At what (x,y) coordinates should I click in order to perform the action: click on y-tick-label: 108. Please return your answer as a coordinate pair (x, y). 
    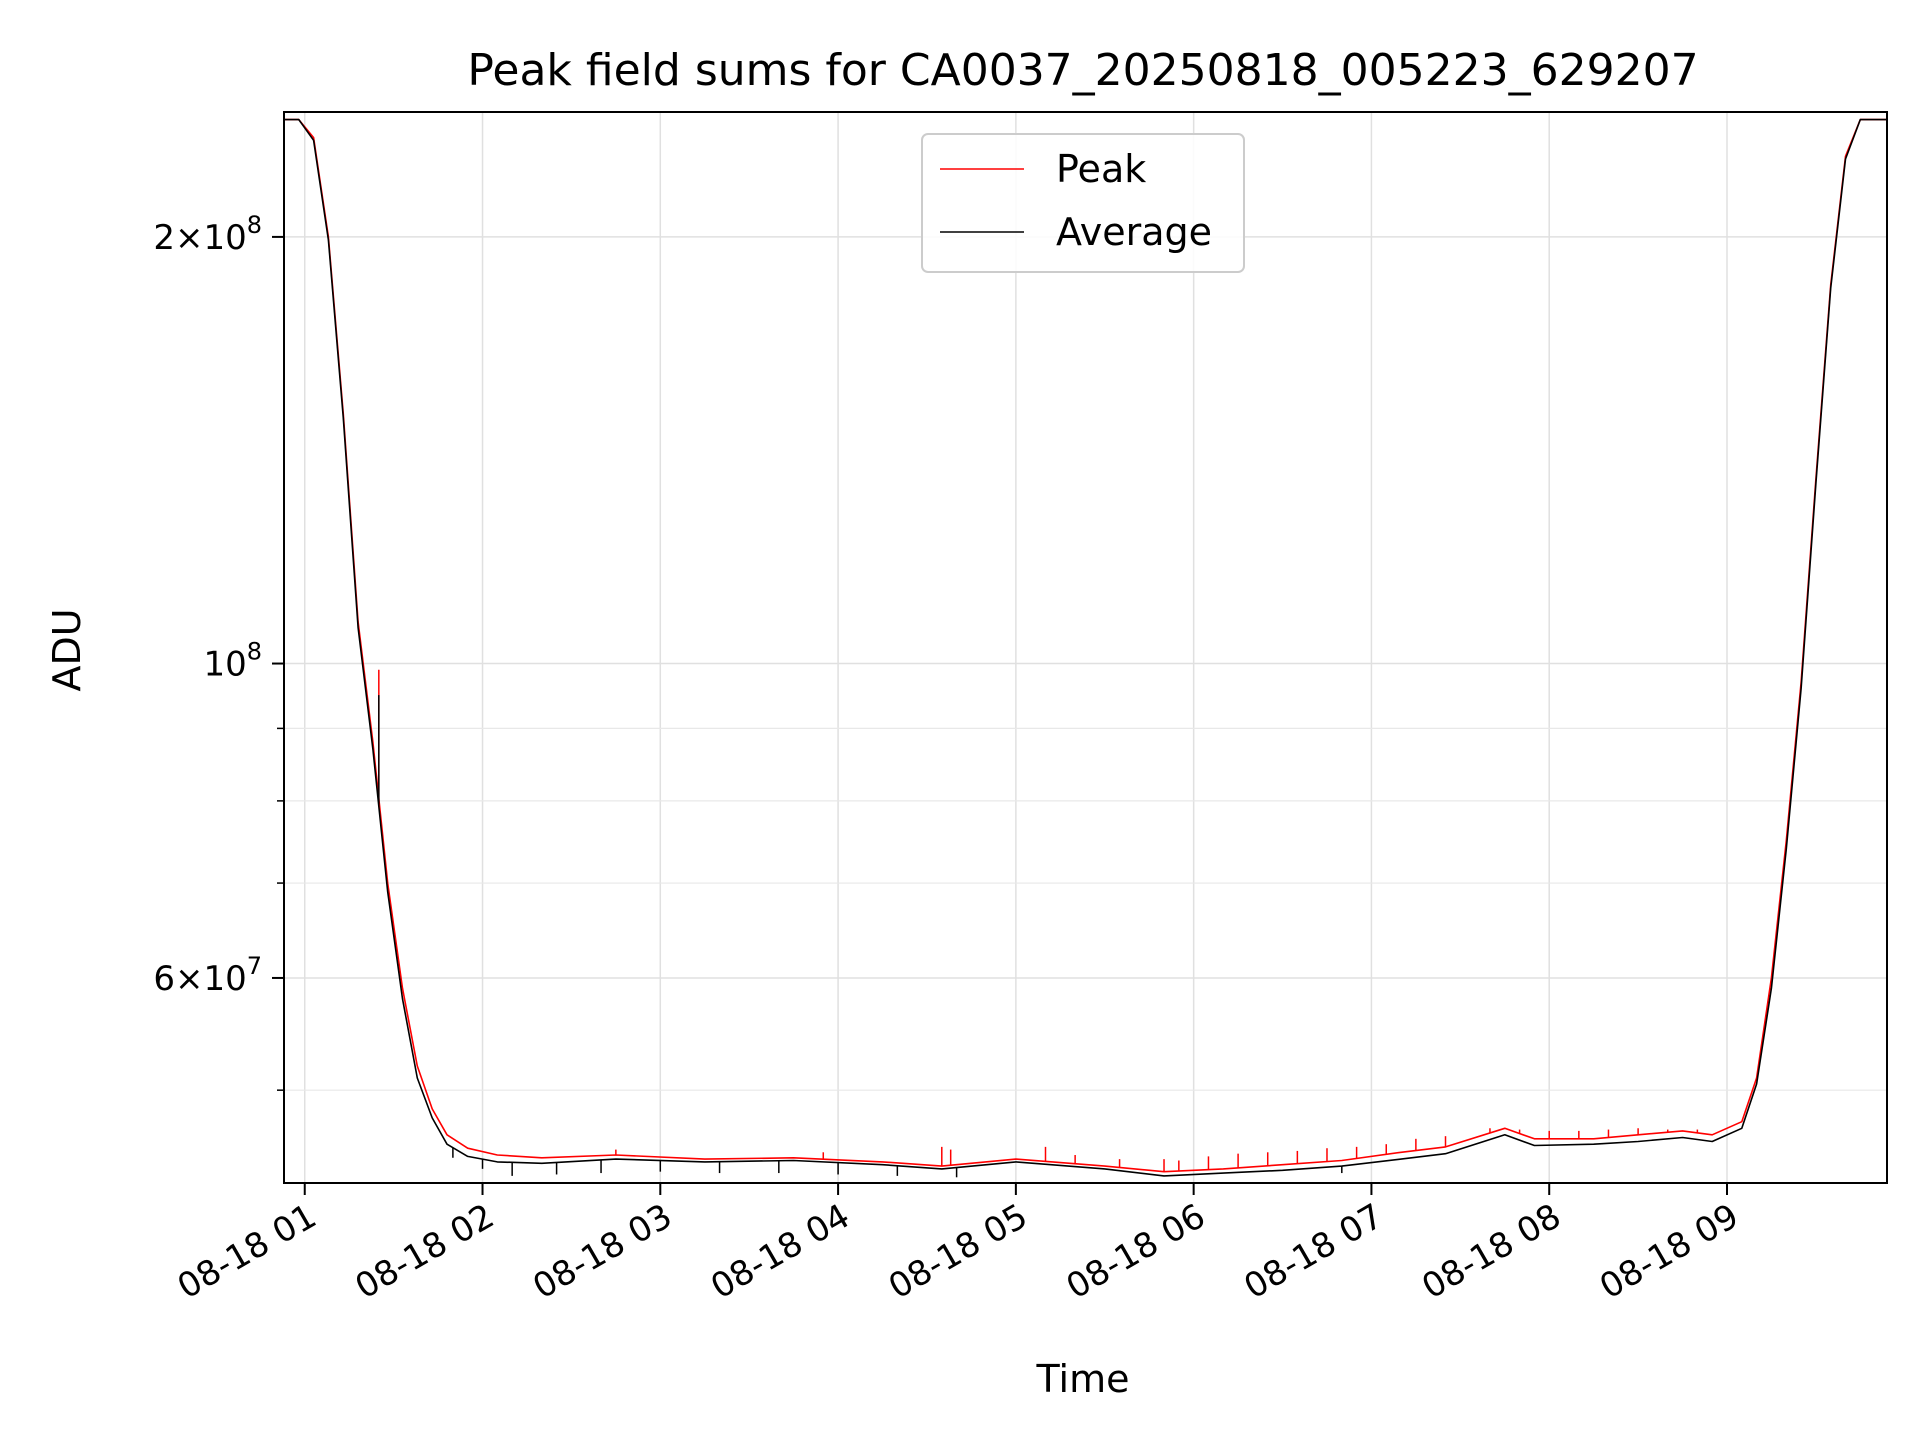
    Looking at the image, I should click on (232, 661).